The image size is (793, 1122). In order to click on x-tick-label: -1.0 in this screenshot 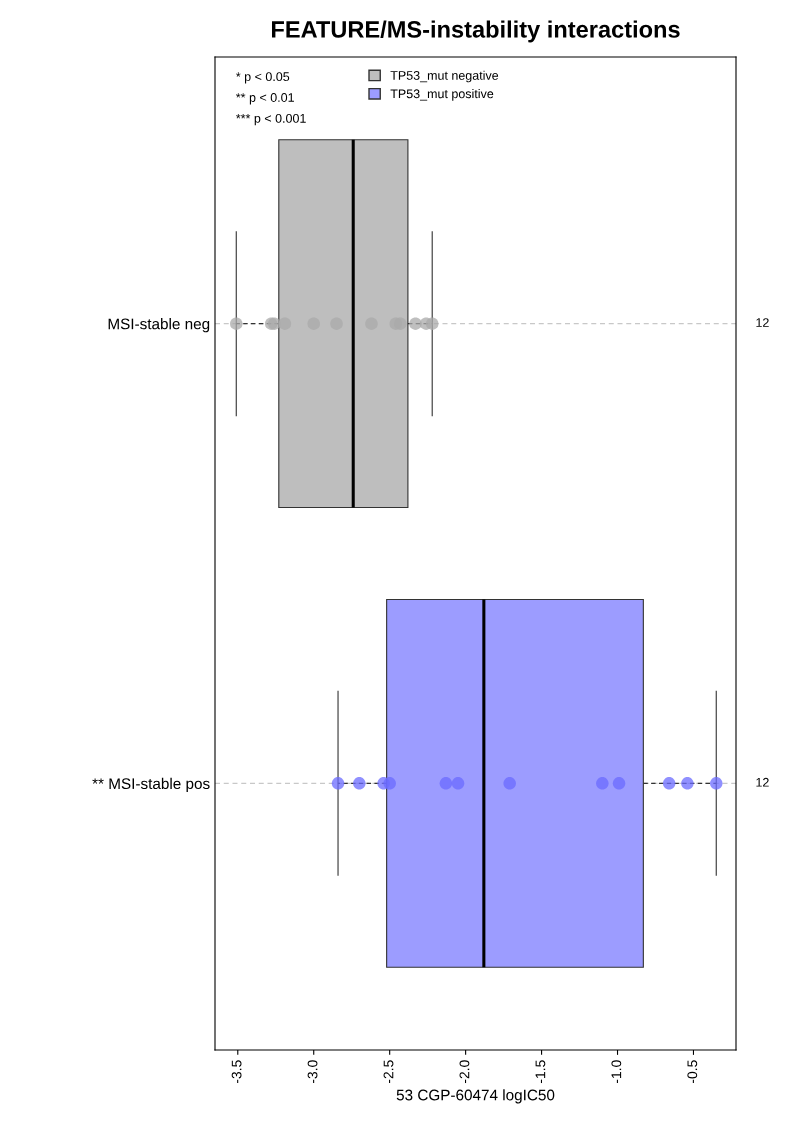, I will do `click(616, 1072)`.